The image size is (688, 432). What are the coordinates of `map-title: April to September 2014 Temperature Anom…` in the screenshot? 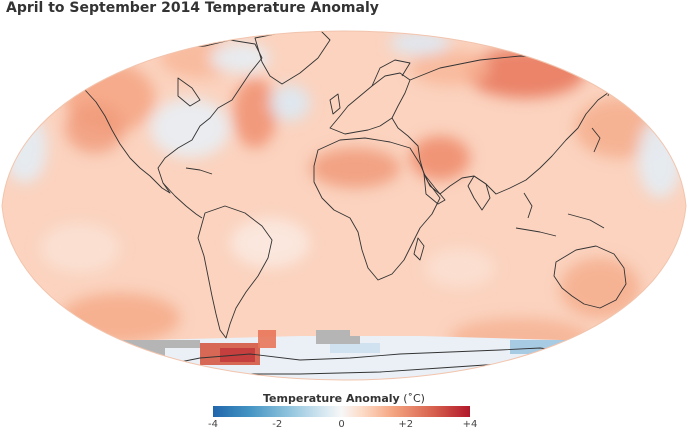 It's located at (192, 8).